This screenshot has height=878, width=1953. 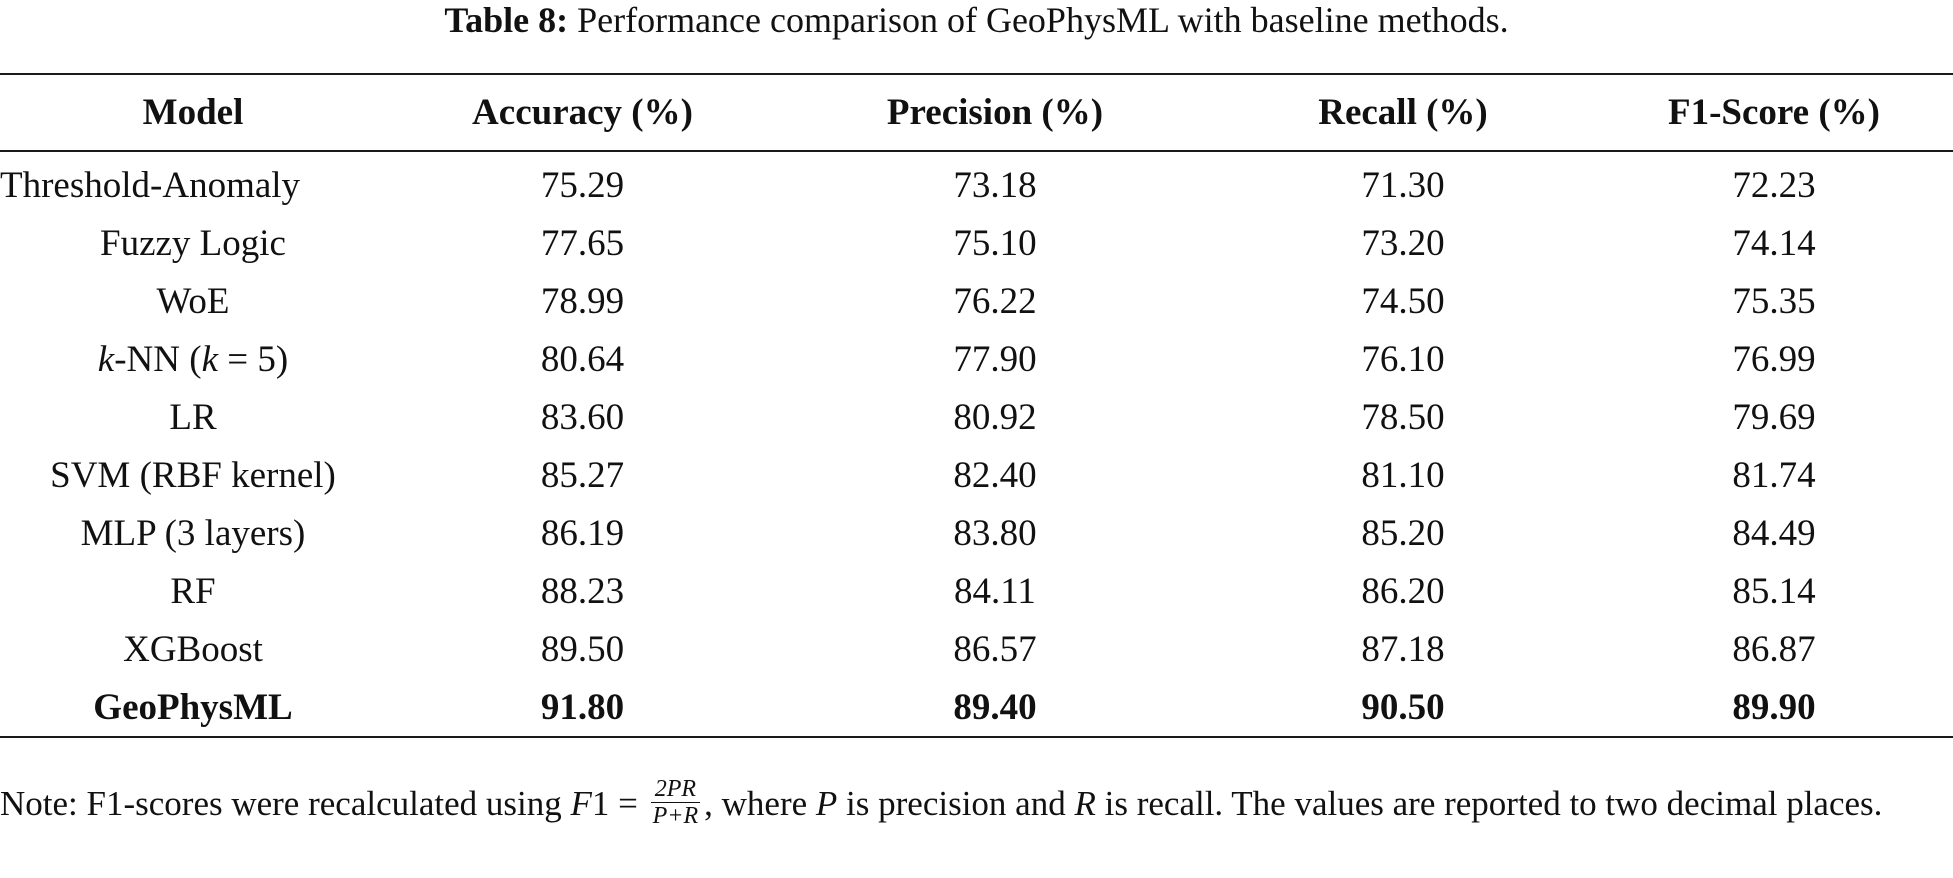 What do you see at coordinates (193, 243) in the screenshot?
I see `cell-model: Fuzzy Logic` at bounding box center [193, 243].